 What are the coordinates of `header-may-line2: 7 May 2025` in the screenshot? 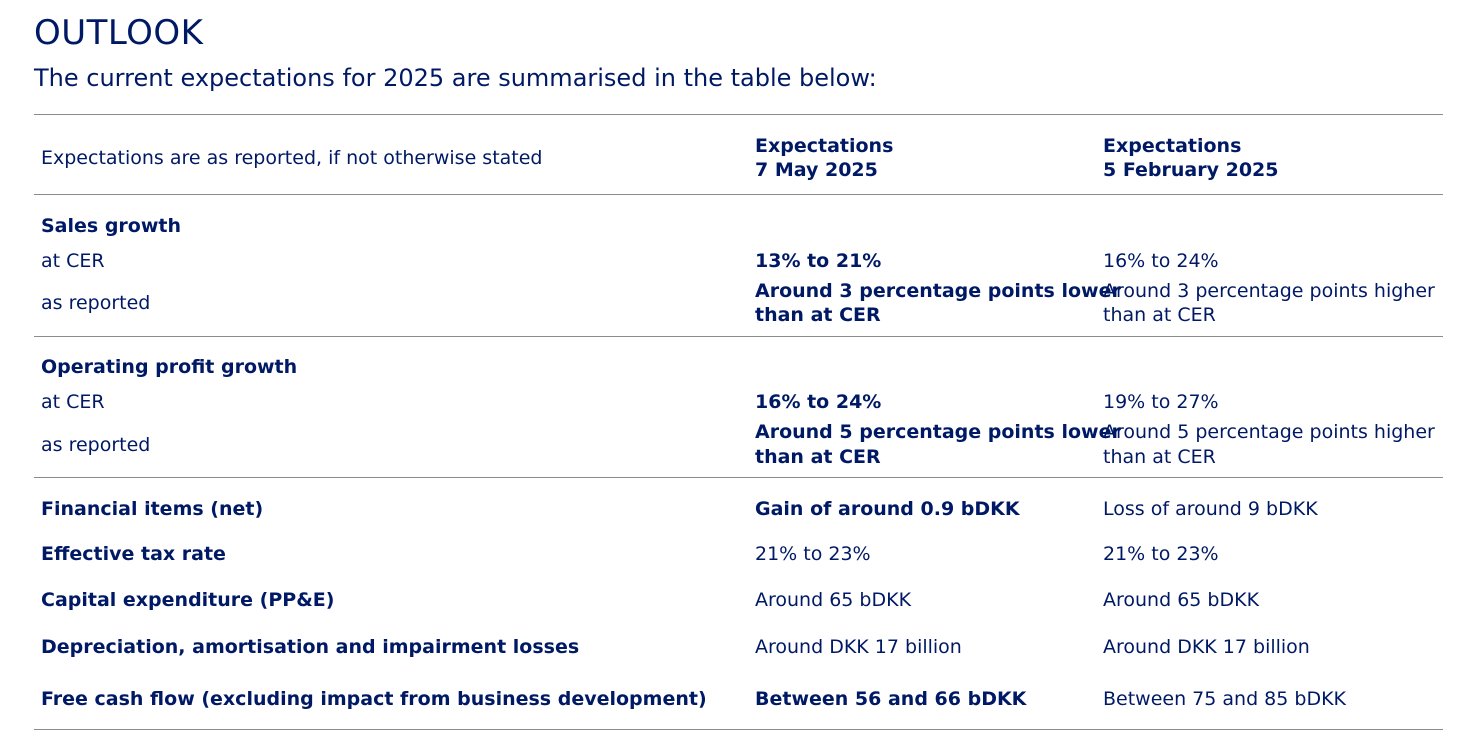 It's located at (816, 170).